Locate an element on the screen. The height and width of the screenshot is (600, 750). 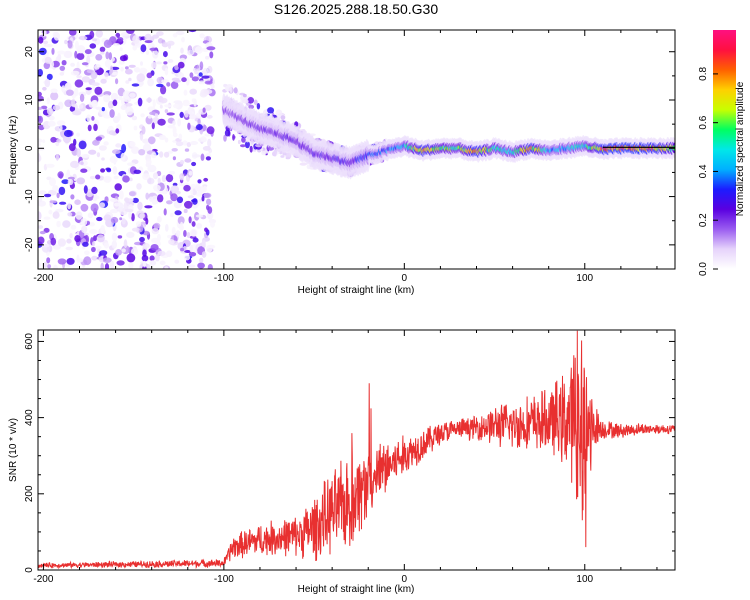
spectrogram-x-tick-label: 100 is located at coordinates (584, 278).